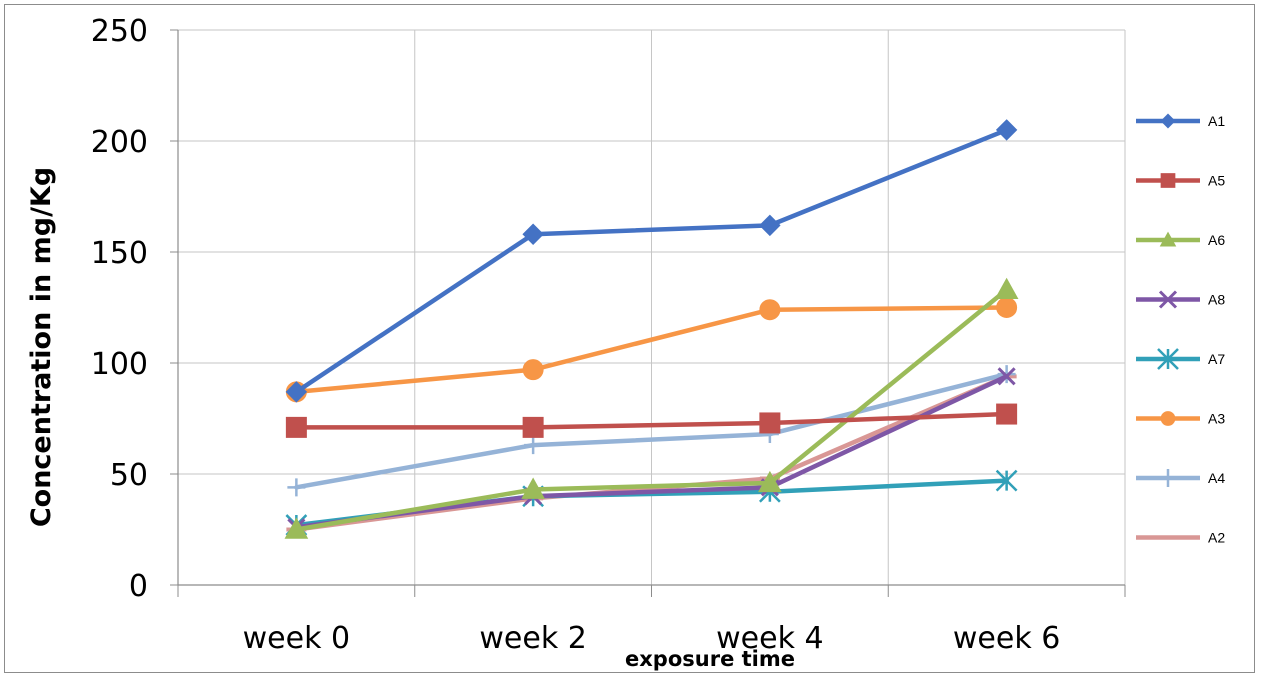 This screenshot has height=679, width=1261. I want to click on legend-label: A1, so click(1216, 121).